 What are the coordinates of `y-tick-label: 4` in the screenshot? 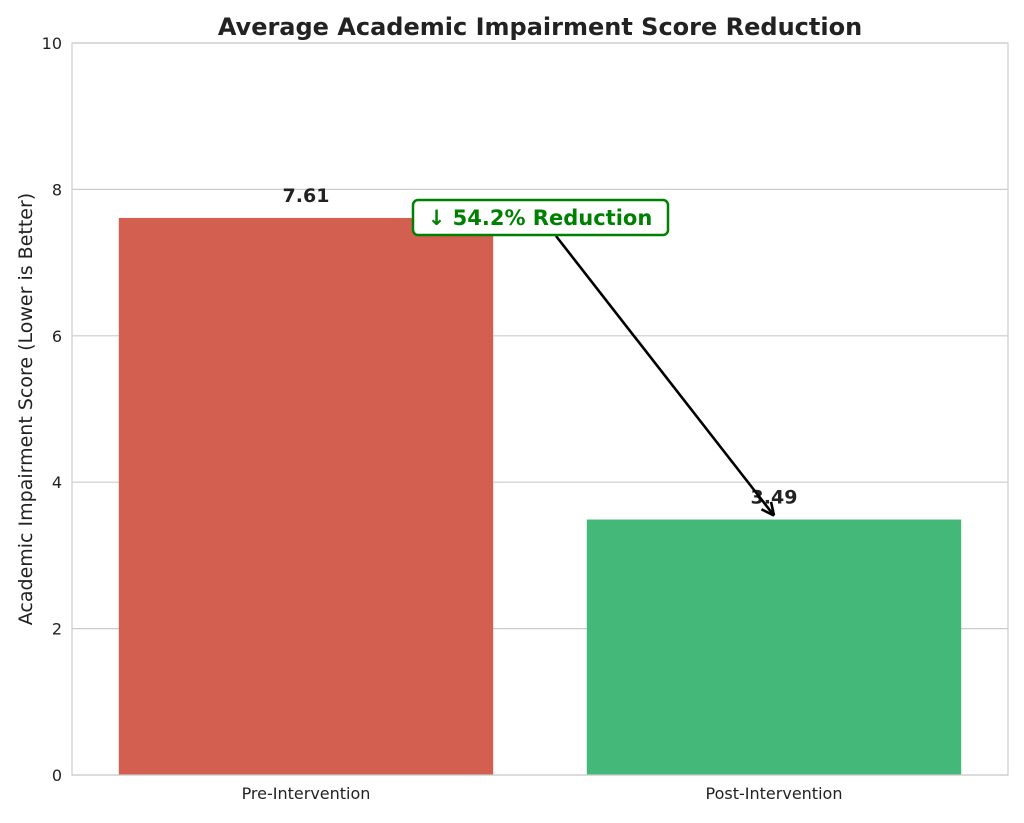 It's located at (57, 482).